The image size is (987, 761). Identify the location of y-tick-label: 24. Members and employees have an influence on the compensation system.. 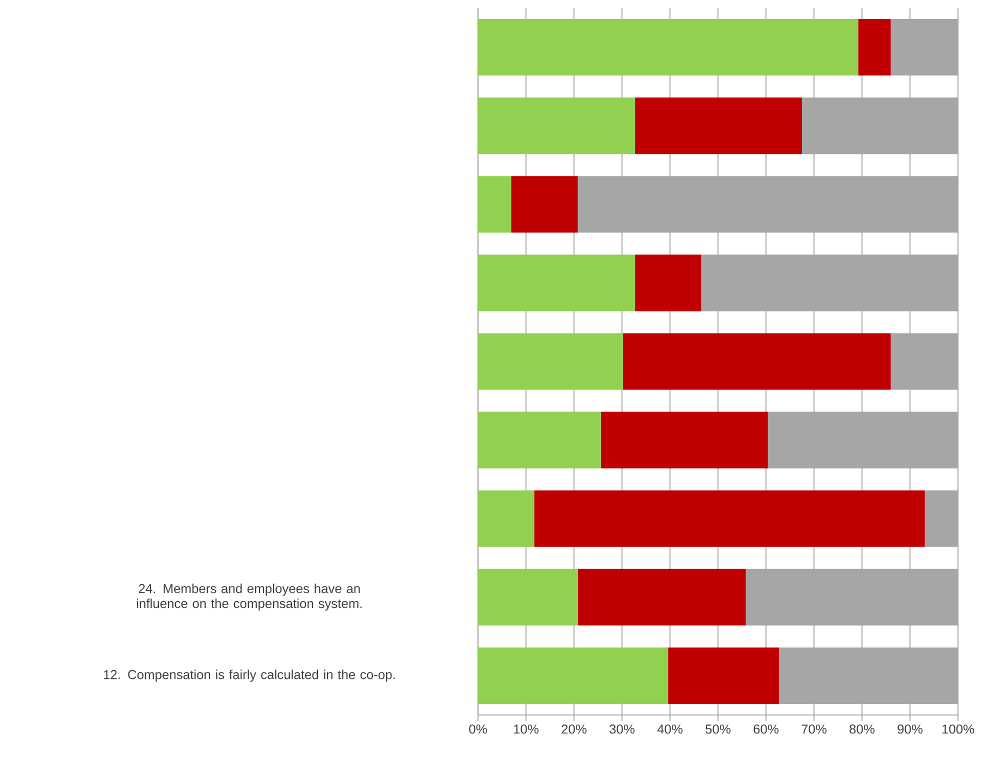
(249, 597).